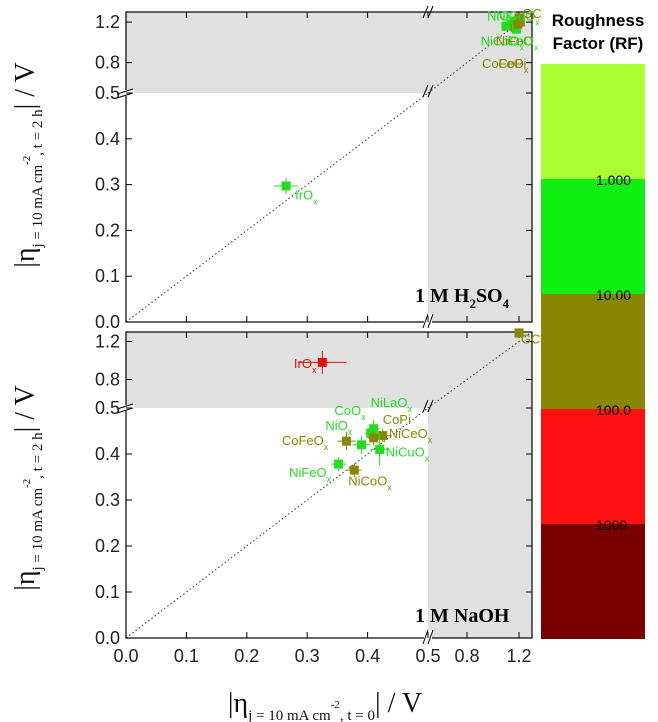 This screenshot has height=722, width=658. I want to click on y-axis-label-subscript: j = 10 mA cm, so click(38, 207).